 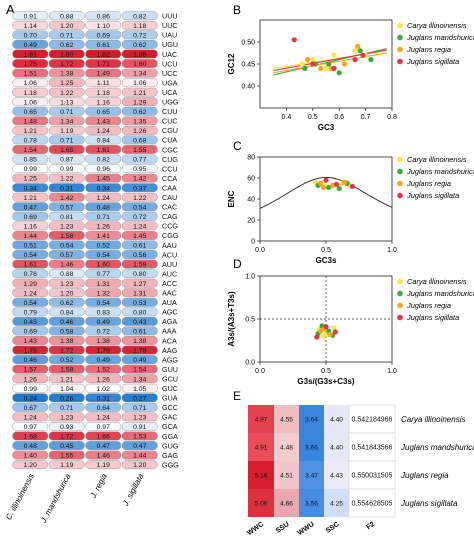 I want to click on heatmap-cell-value: 1.85, so click(x=139, y=55).